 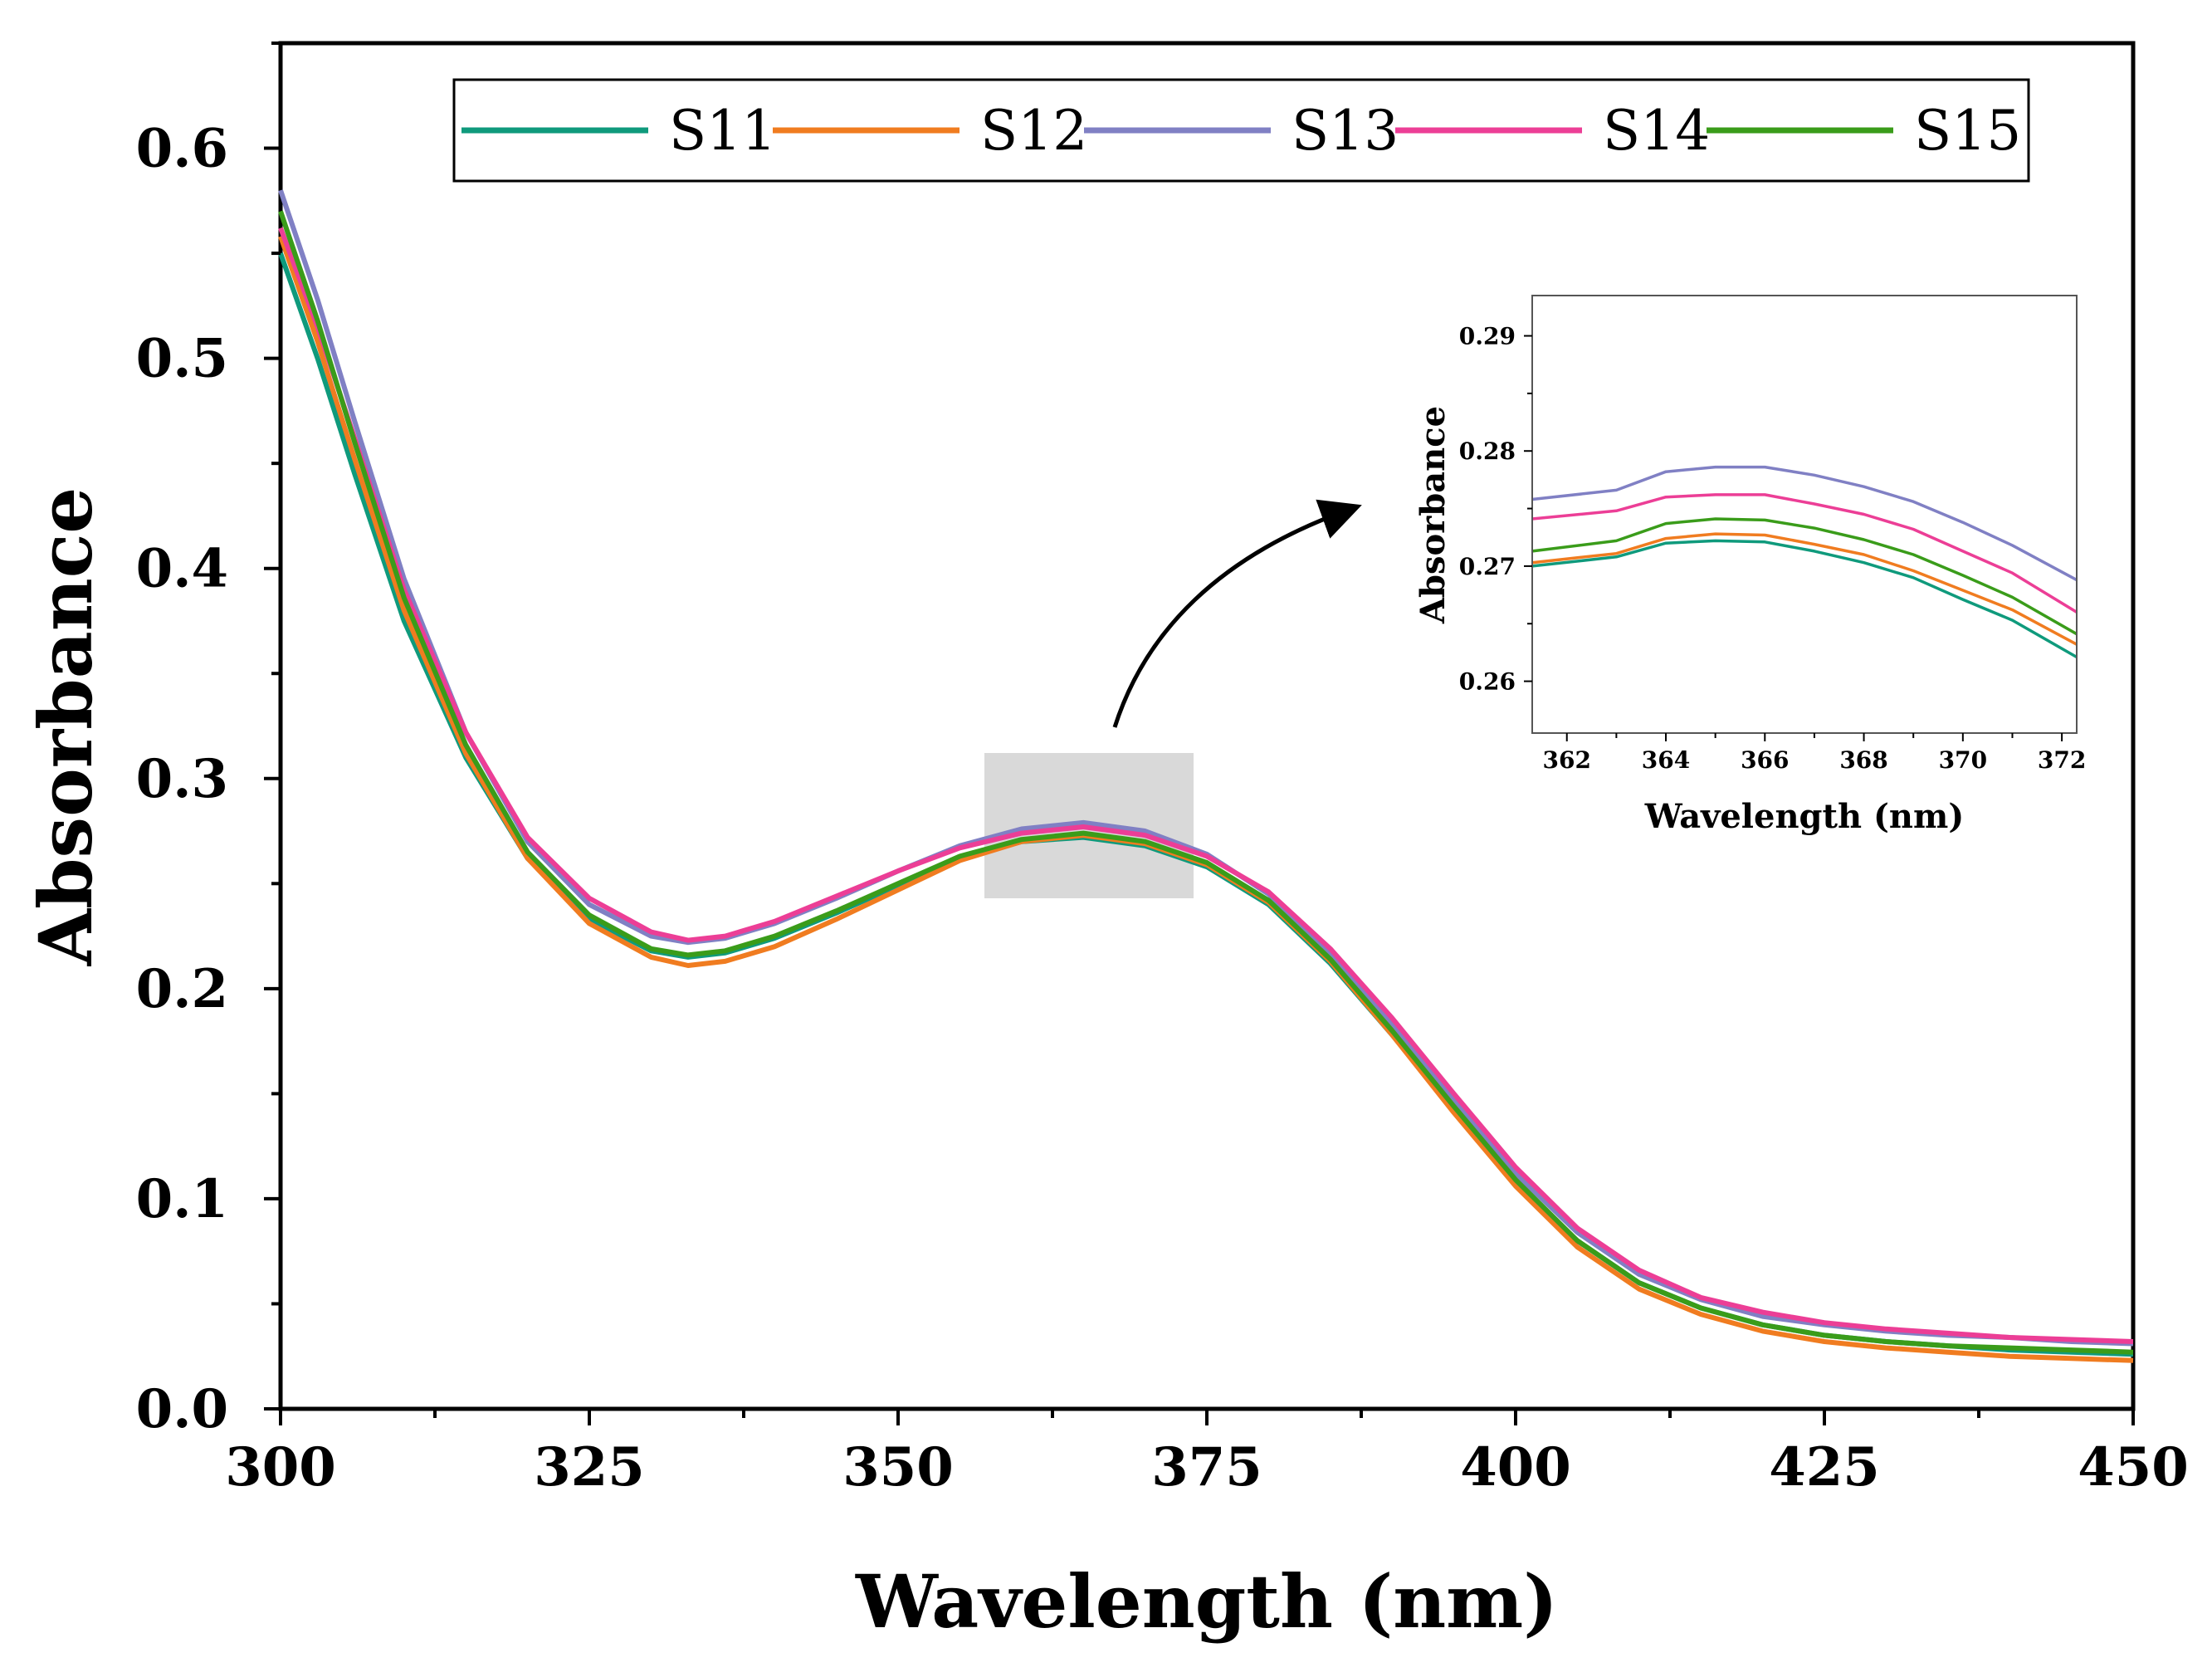 I want to click on inset-x-tick-label: 370, so click(x=1963, y=760).